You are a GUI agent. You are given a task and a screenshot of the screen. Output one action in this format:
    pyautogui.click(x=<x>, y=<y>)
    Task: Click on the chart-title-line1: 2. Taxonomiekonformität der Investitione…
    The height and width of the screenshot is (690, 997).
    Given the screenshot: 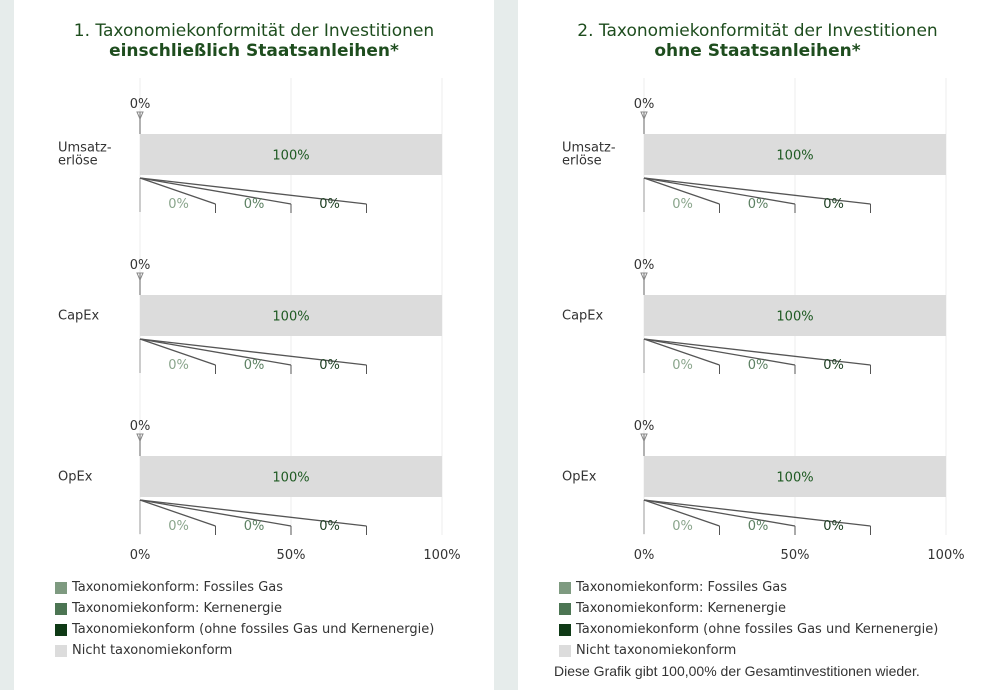 What is the action you would take?
    pyautogui.click(x=757, y=31)
    